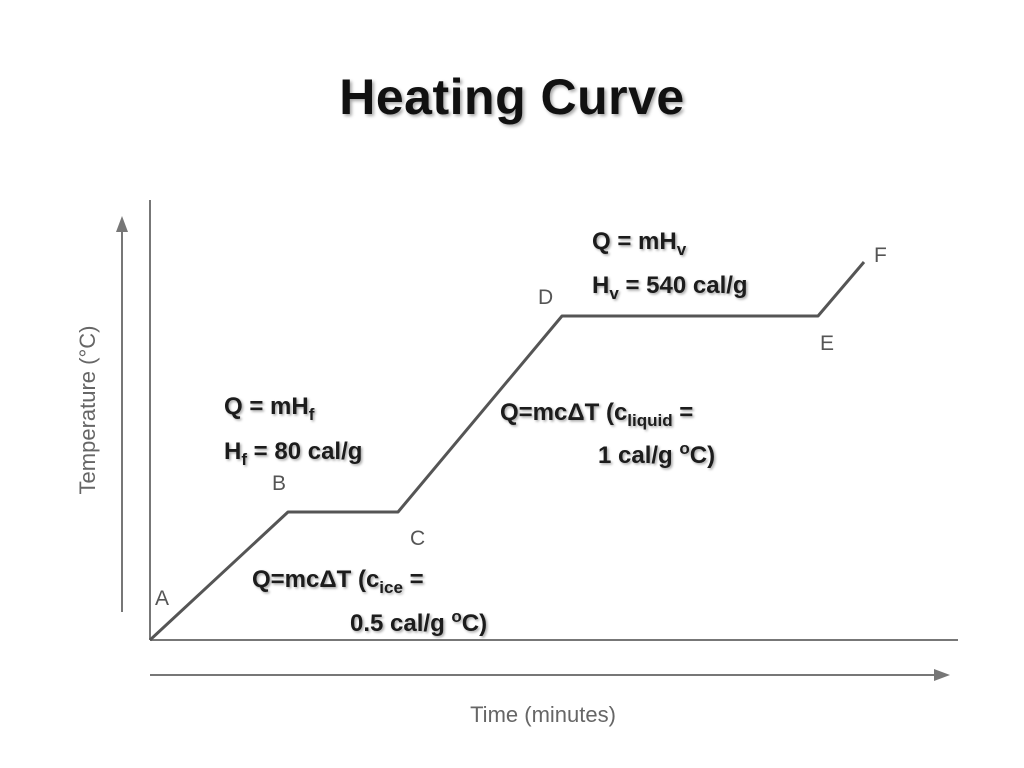  I want to click on point-label-e: E, so click(827, 343).